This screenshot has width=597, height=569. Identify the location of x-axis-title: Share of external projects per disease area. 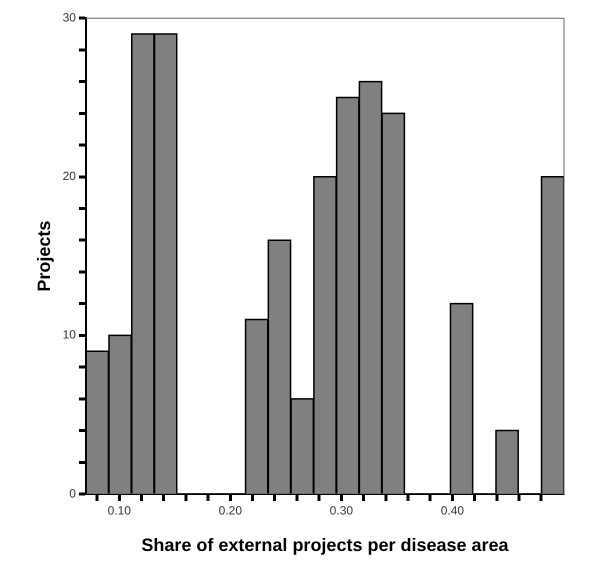
(325, 545).